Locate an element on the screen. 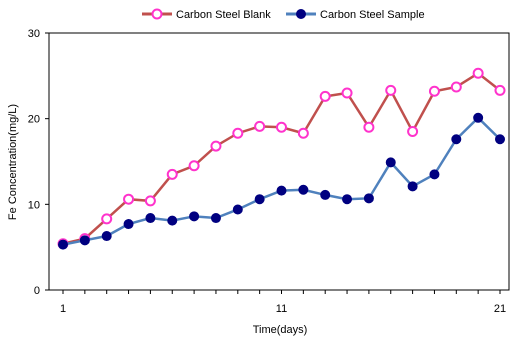 The width and height of the screenshot is (511, 339). y-tick-label: 10 is located at coordinates (34, 205).